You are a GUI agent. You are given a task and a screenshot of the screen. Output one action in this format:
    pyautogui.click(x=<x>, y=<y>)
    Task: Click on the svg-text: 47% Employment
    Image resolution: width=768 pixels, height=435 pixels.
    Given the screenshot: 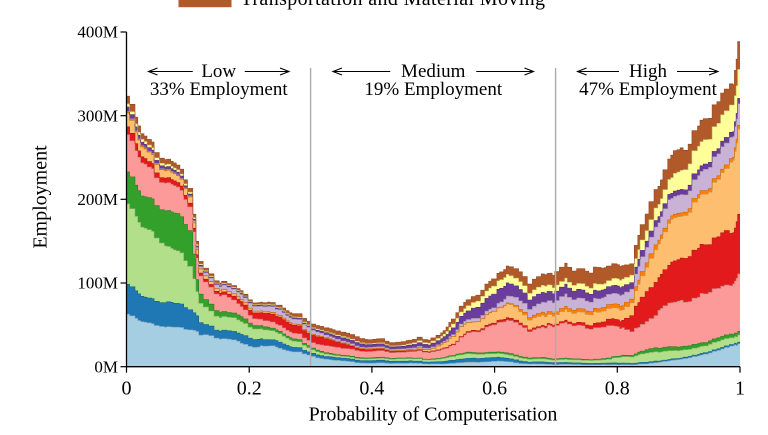 What is the action you would take?
    pyautogui.click(x=648, y=89)
    